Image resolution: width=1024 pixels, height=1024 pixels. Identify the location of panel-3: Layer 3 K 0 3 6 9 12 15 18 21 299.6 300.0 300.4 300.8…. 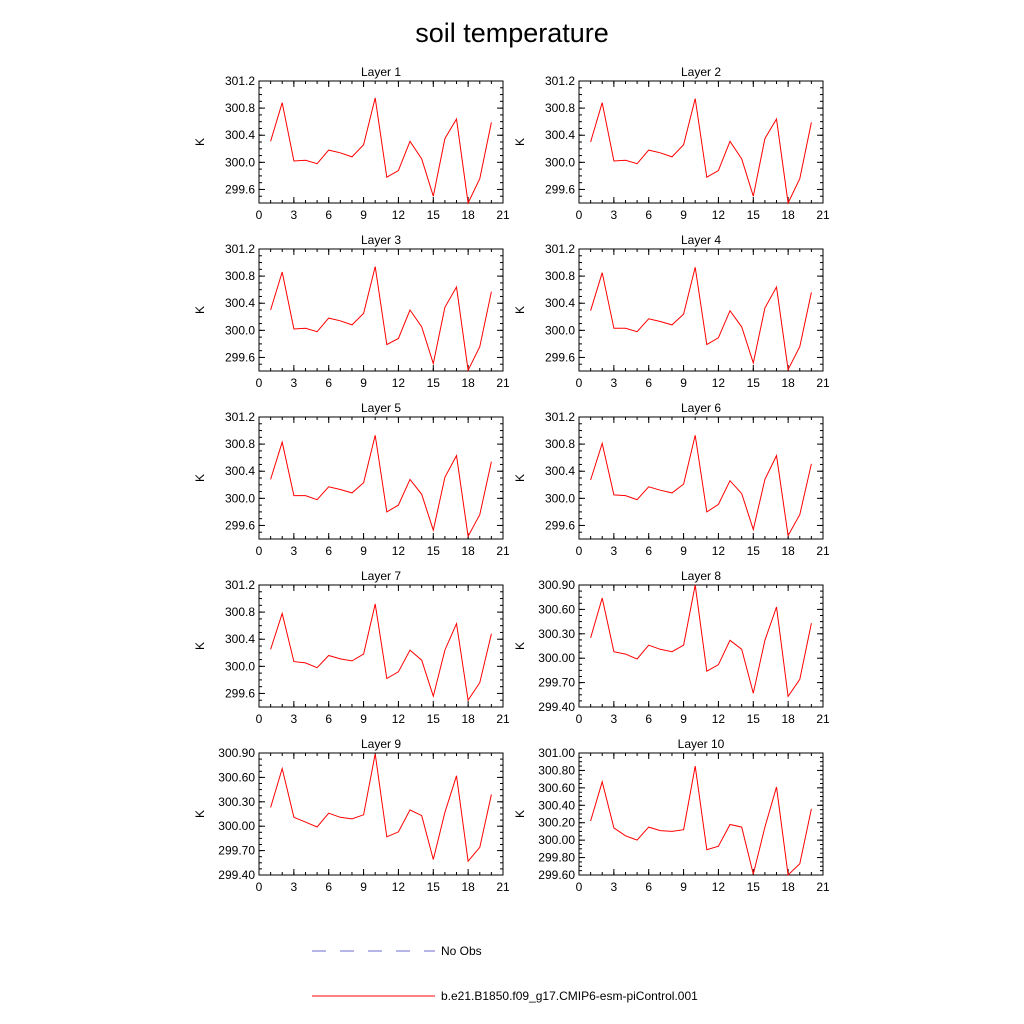
(351, 311).